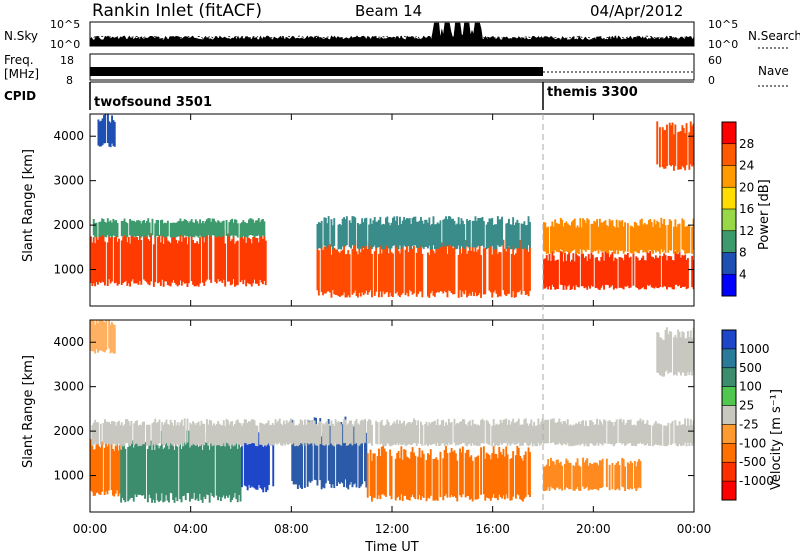 The width and height of the screenshot is (800, 554). Describe the element at coordinates (68, 136) in the screenshot. I see `y-tick-label: 4000` at that location.